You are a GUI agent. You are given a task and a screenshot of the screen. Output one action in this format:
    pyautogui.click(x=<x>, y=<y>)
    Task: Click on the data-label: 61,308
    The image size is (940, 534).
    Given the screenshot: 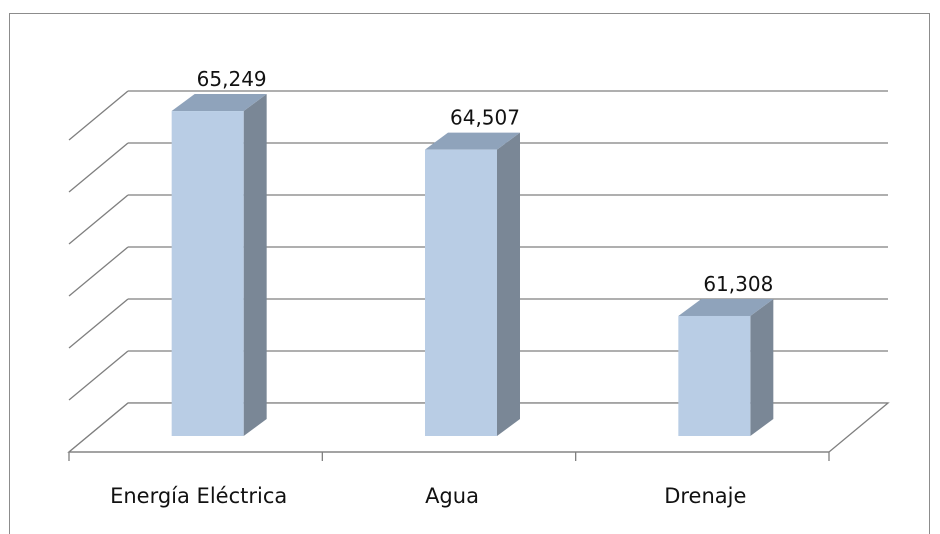 What is the action you would take?
    pyautogui.click(x=738, y=284)
    